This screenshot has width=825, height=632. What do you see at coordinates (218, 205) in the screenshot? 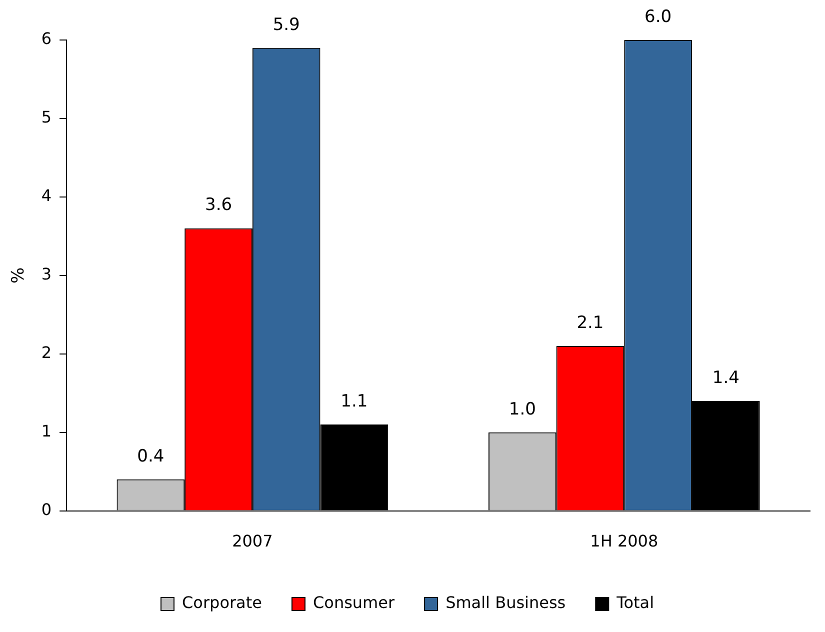
I see `data-label: 3.6` at bounding box center [218, 205].